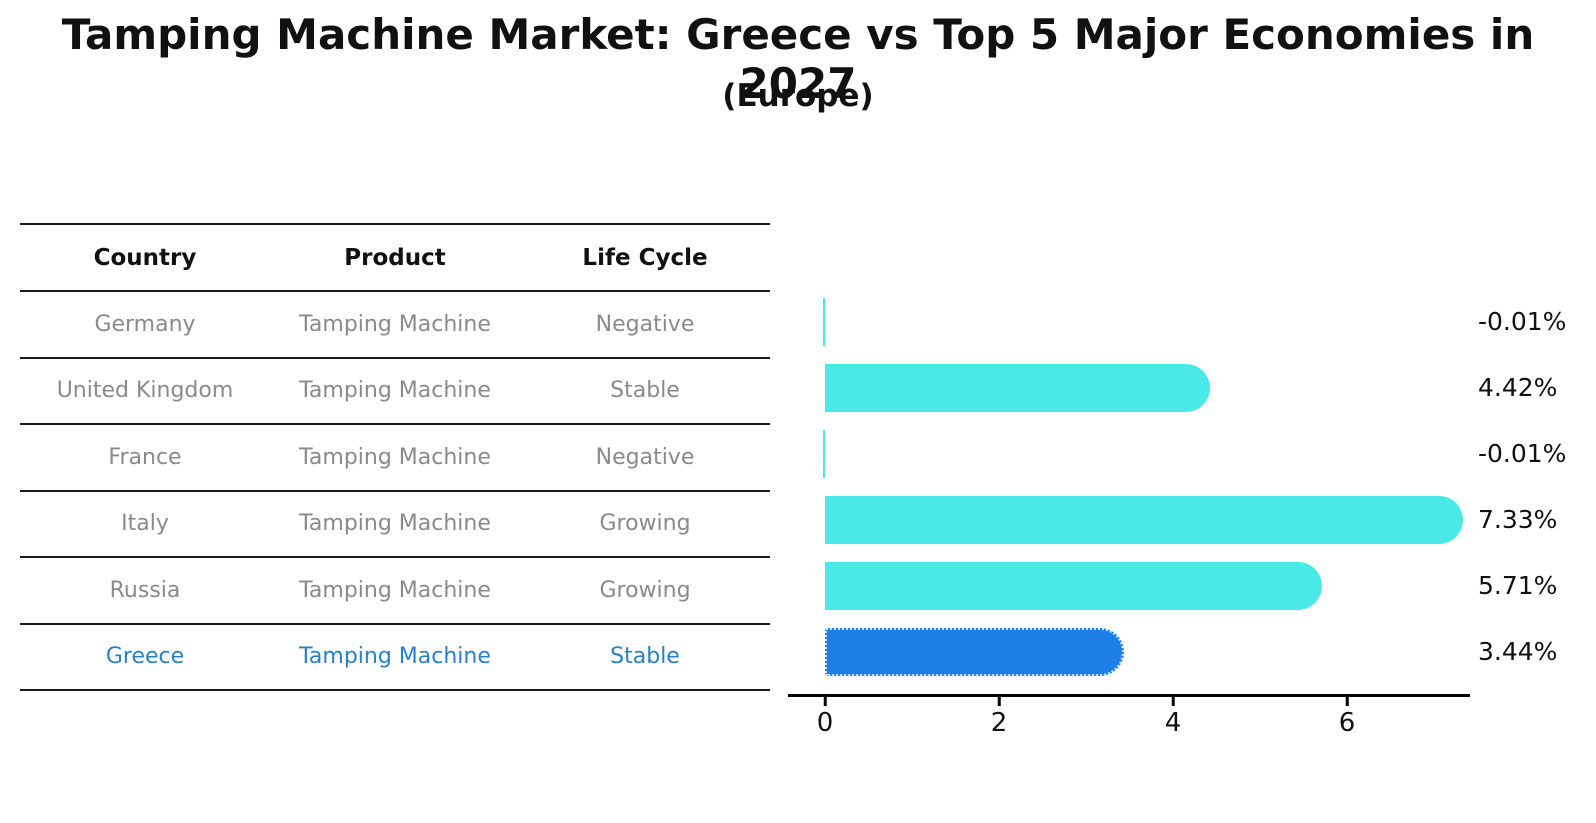 The width and height of the screenshot is (1596, 823). I want to click on table-row-greece: Greece Tamping Machine Stable, so click(395, 658).